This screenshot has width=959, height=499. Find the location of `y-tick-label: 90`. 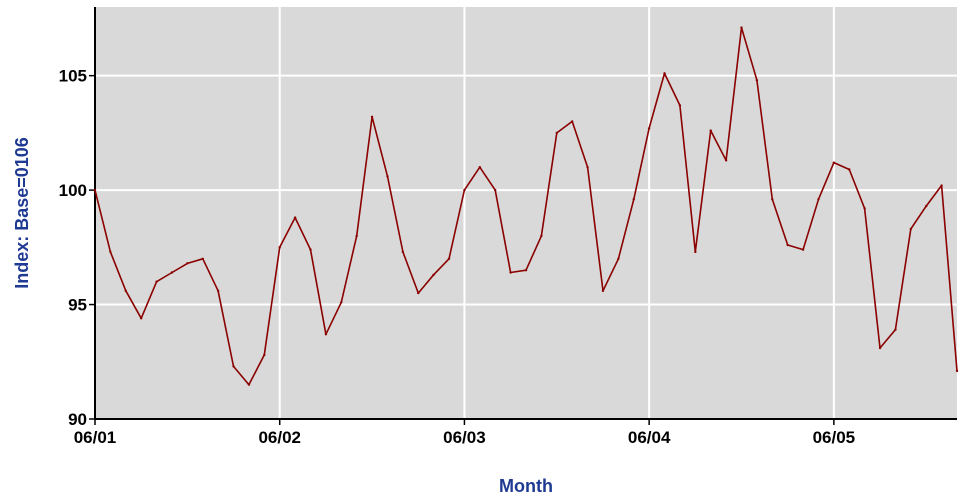

y-tick-label: 90 is located at coordinates (77, 419).